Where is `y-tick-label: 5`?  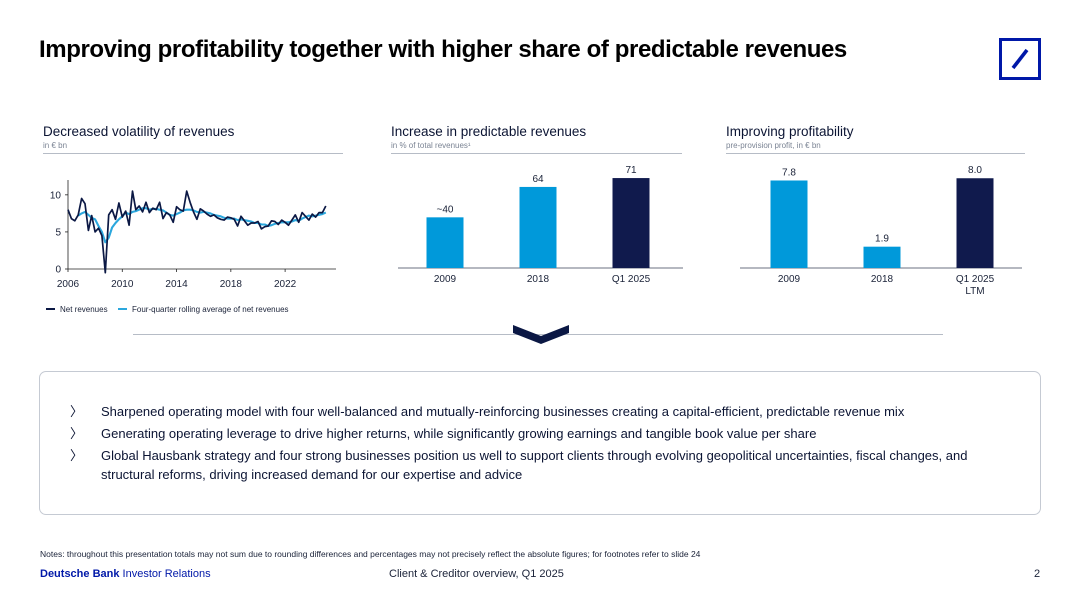 y-tick-label: 5 is located at coordinates (58, 232).